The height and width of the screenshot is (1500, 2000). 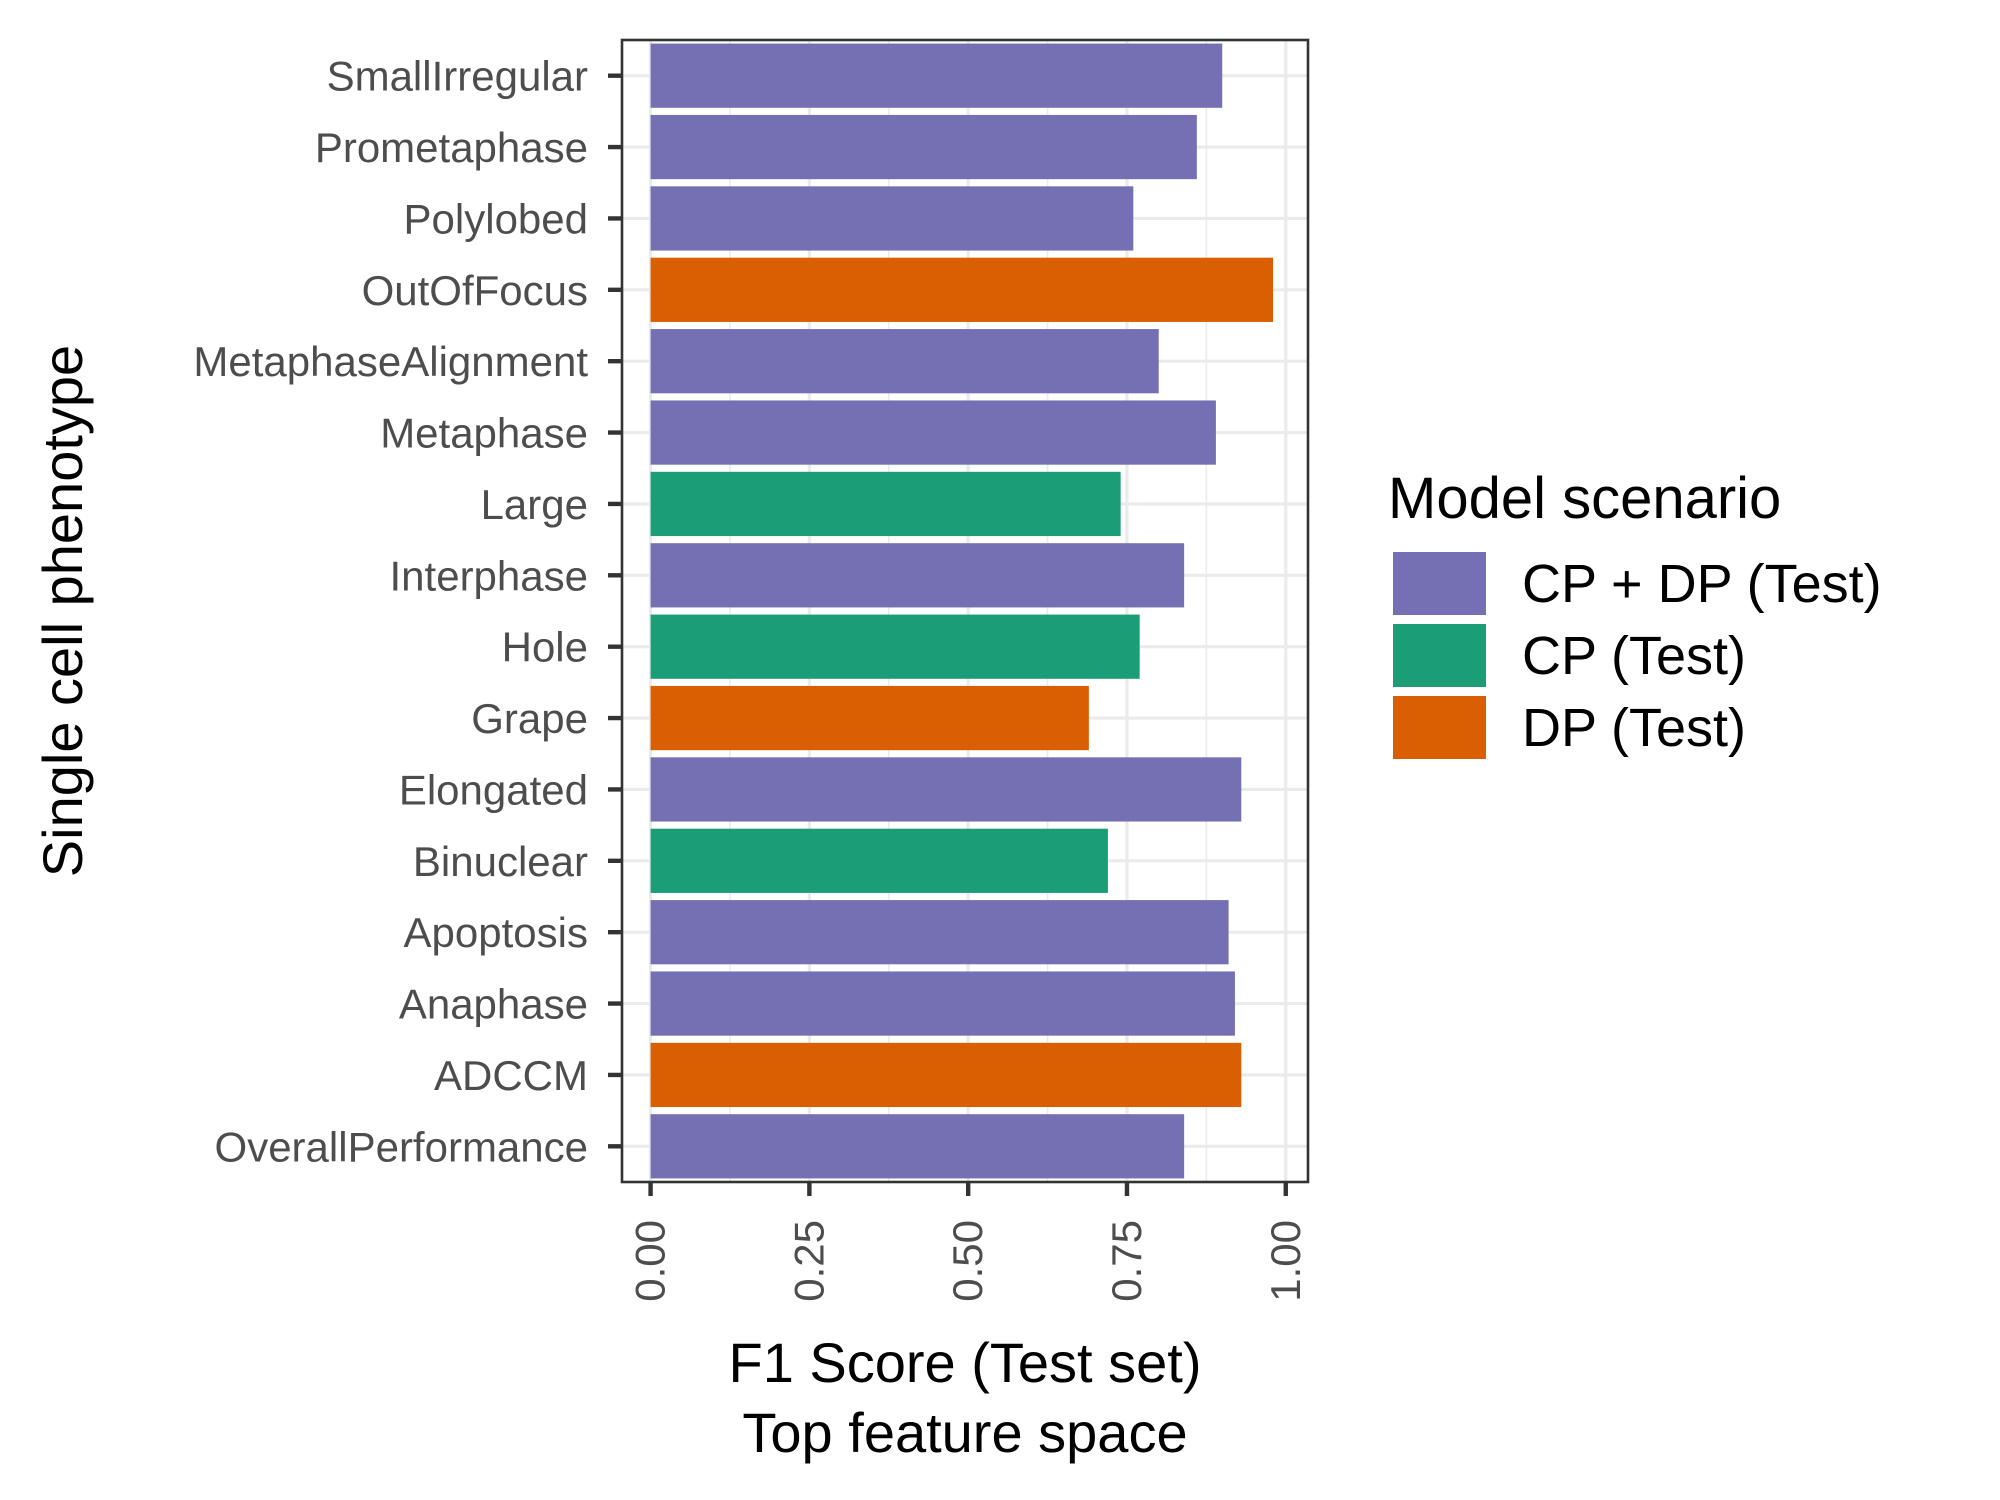 I want to click on bar-apoptosis, so click(x=939, y=932).